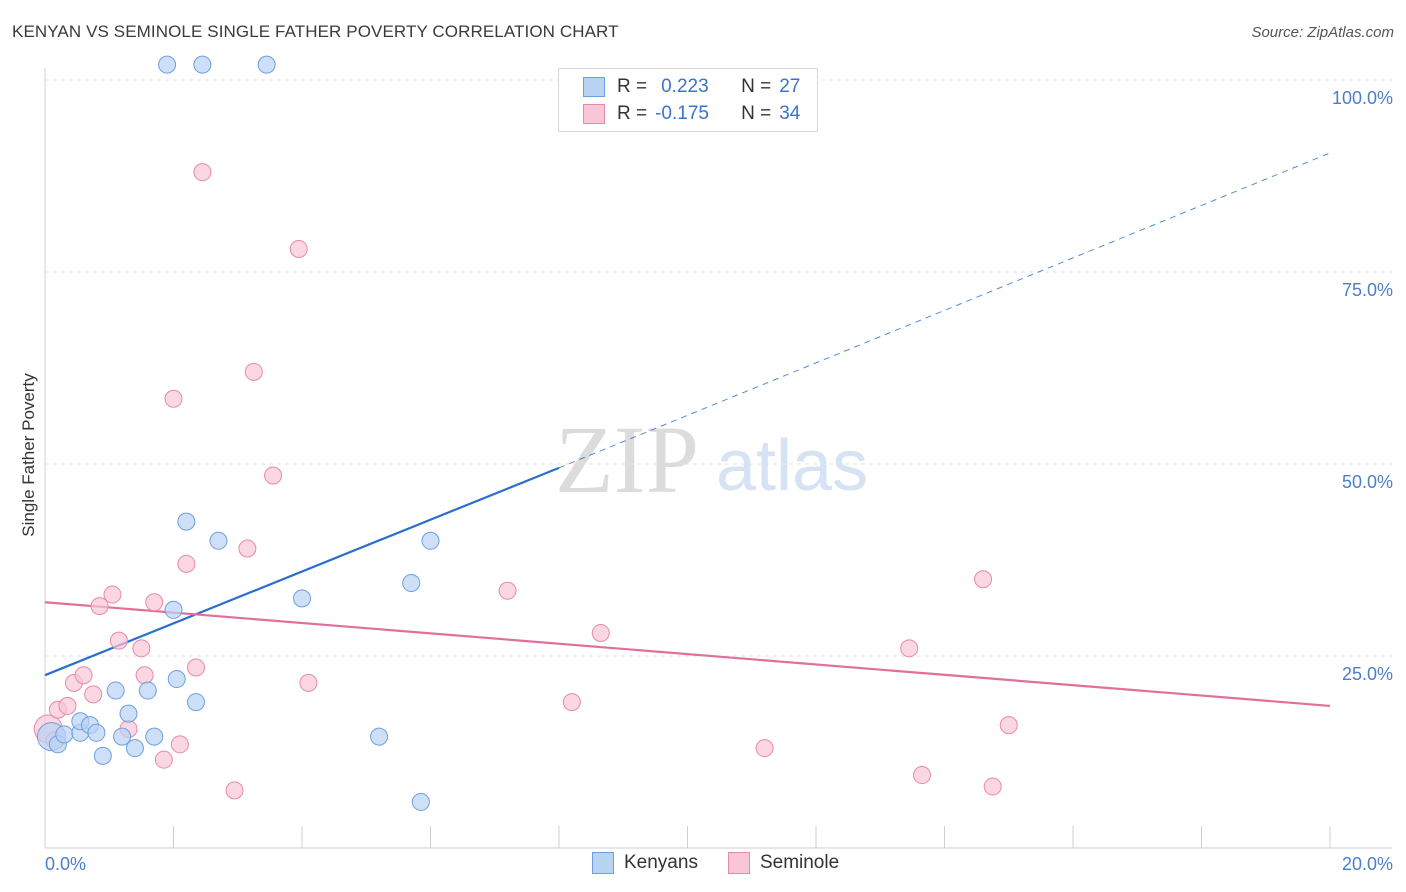  I want to click on legend-item-kenyans: Kenyans, so click(645, 863).